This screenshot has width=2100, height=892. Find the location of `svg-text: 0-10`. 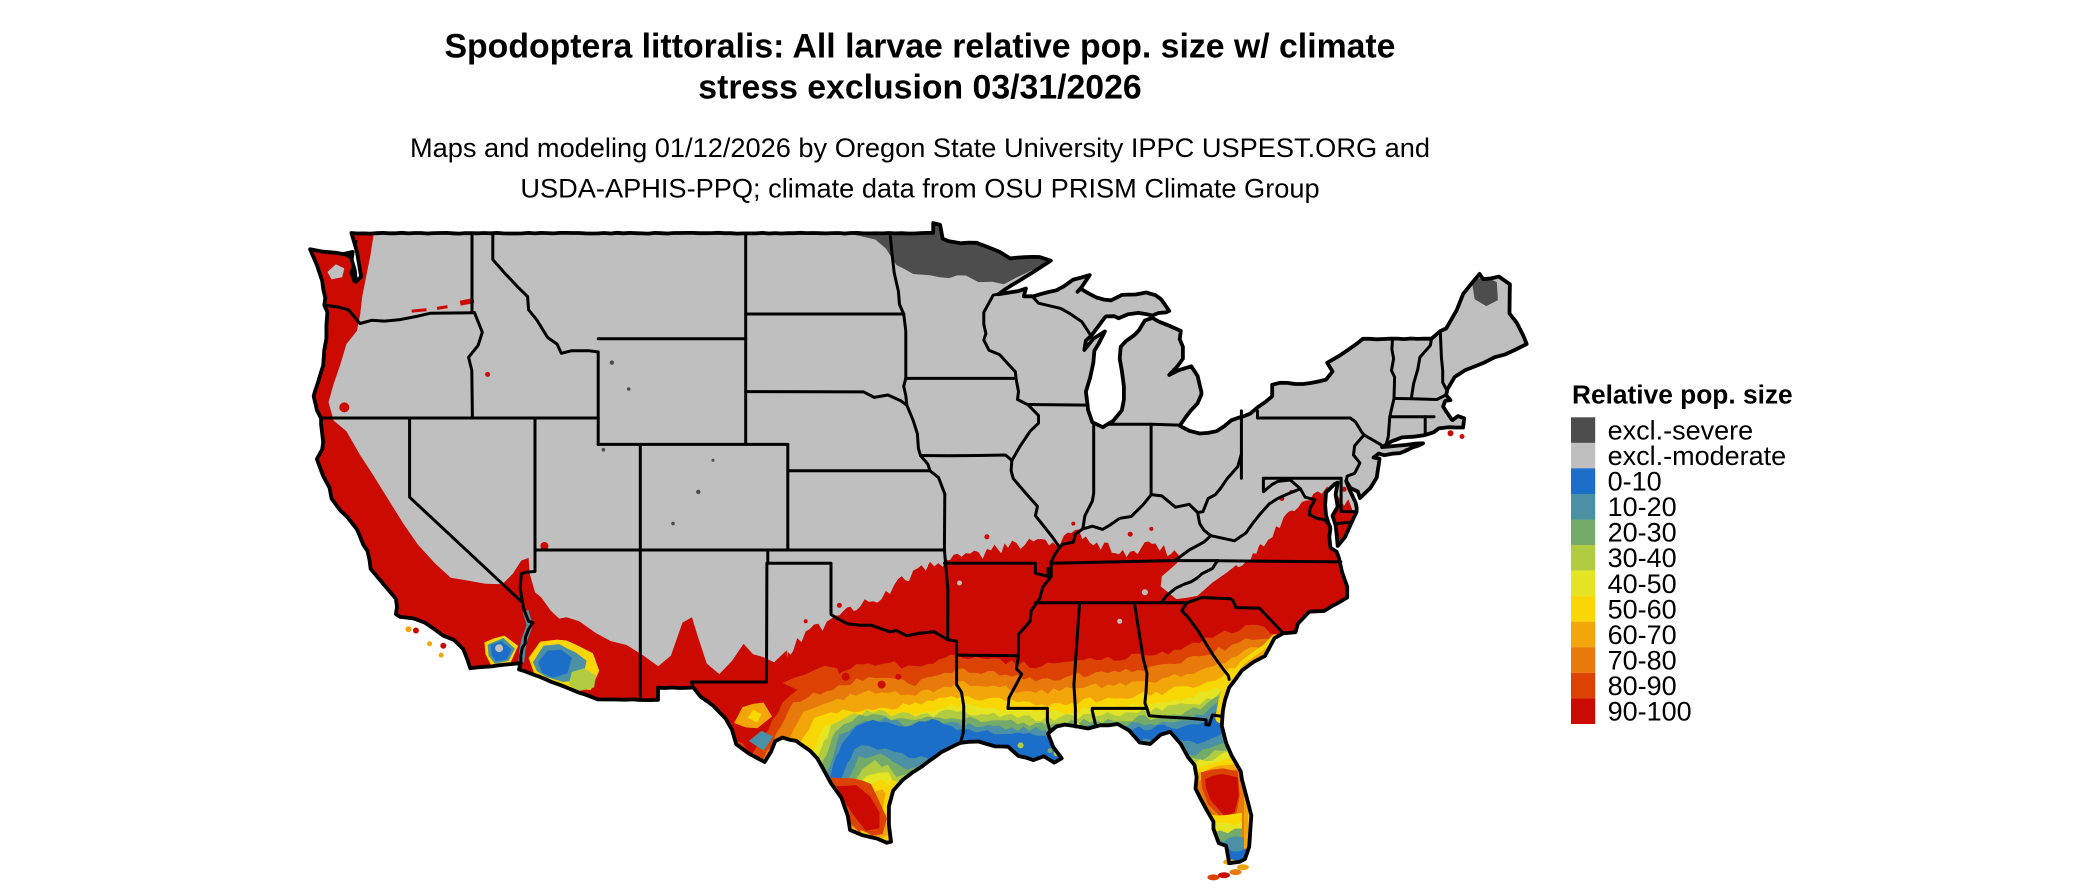

svg-text: 0-10 is located at coordinates (1635, 482).